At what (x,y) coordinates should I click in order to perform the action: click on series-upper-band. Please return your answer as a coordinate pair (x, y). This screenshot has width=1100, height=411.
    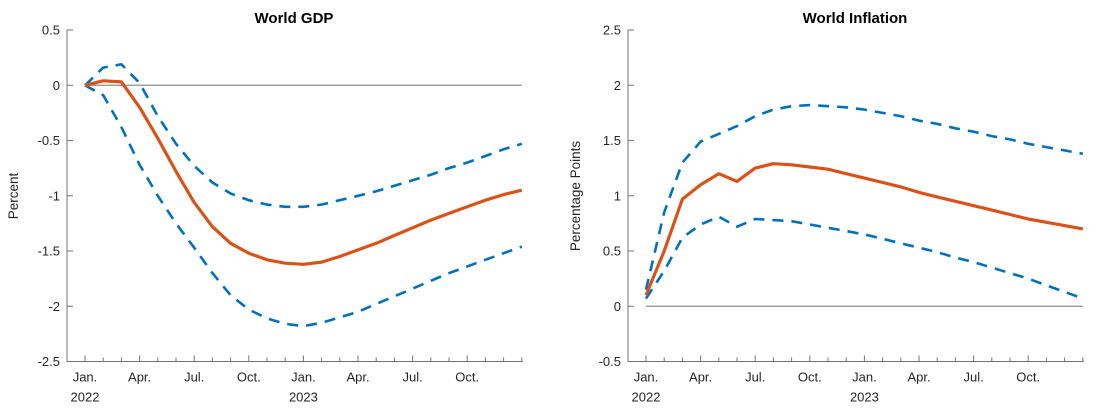
    Looking at the image, I should click on (303, 136).